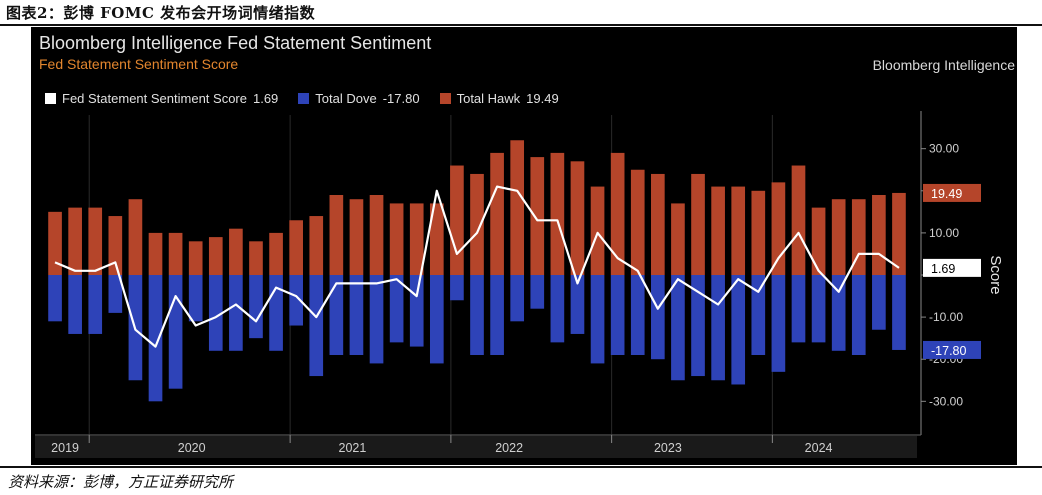 This screenshot has width=1042, height=495. Describe the element at coordinates (943, 65) in the screenshot. I see `brand-label: Bloomberg Intelligence` at that location.